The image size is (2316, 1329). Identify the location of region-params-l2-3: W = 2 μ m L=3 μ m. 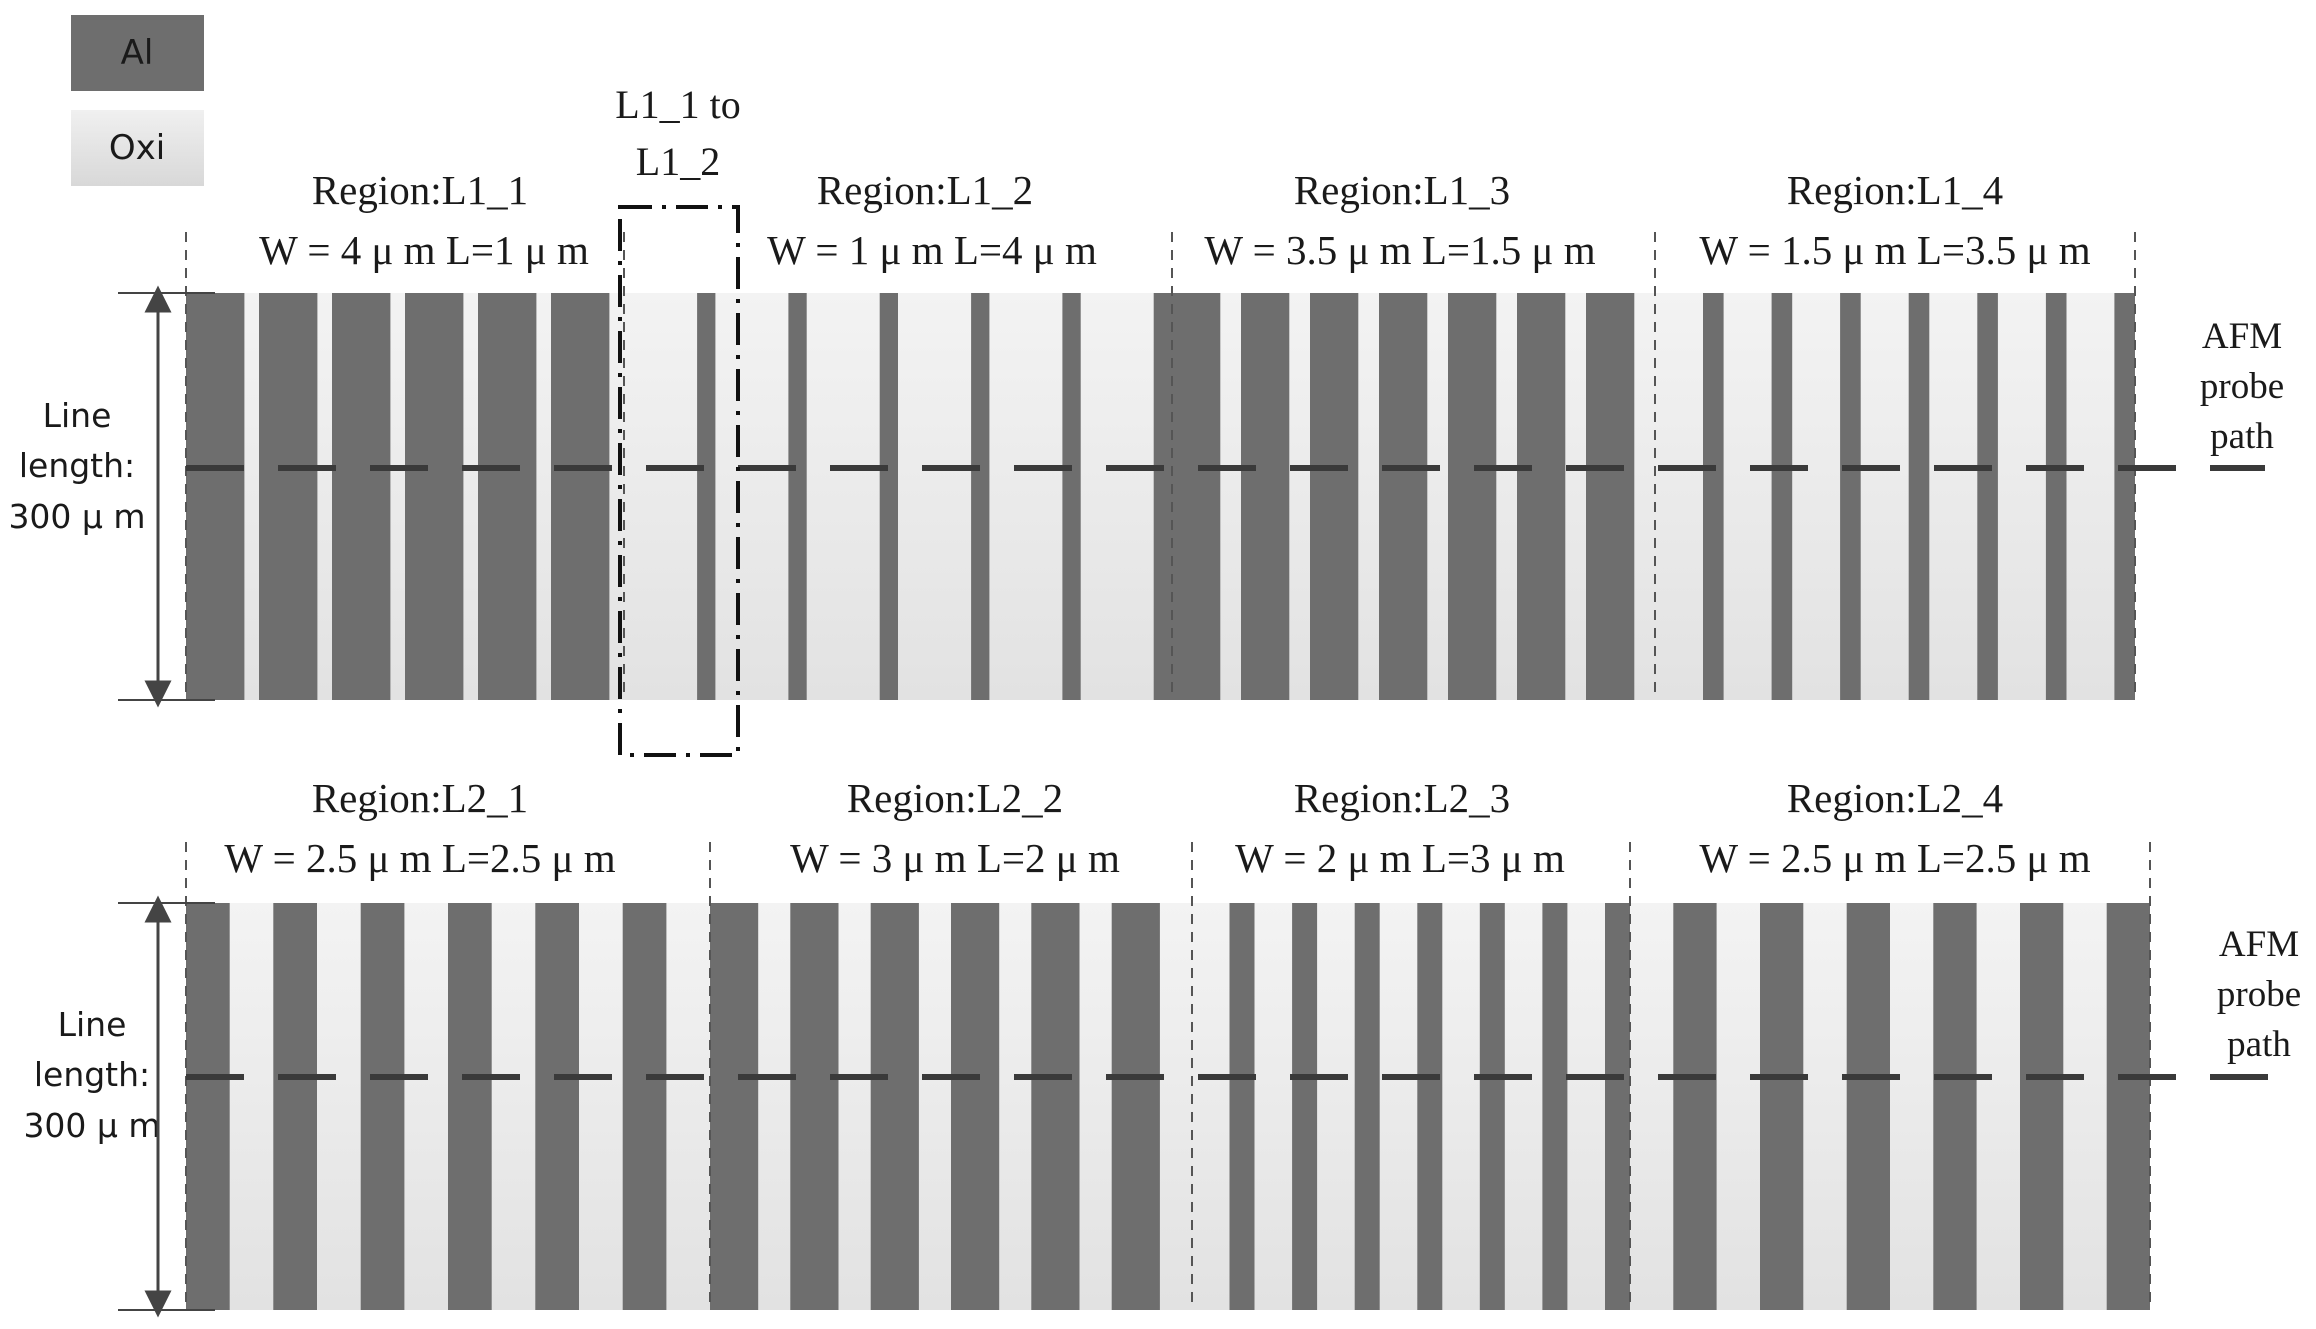
(1400, 858).